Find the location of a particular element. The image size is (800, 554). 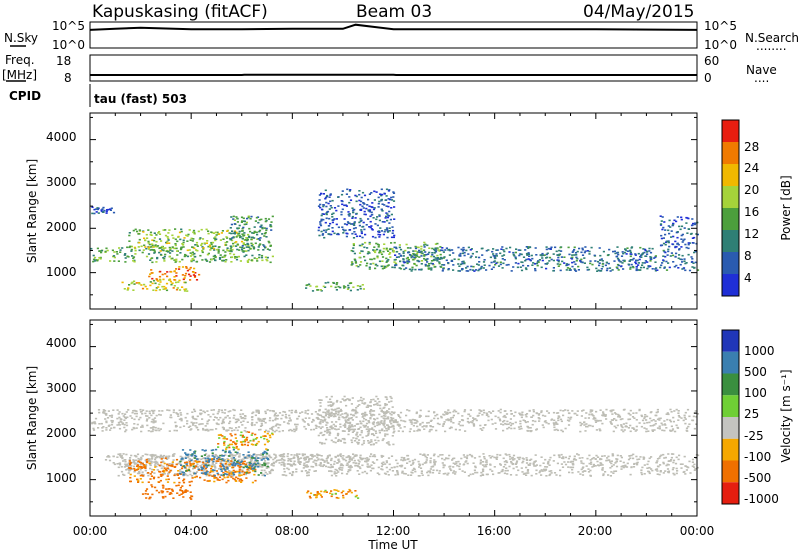

freq-label: Freq. is located at coordinates (20, 60).